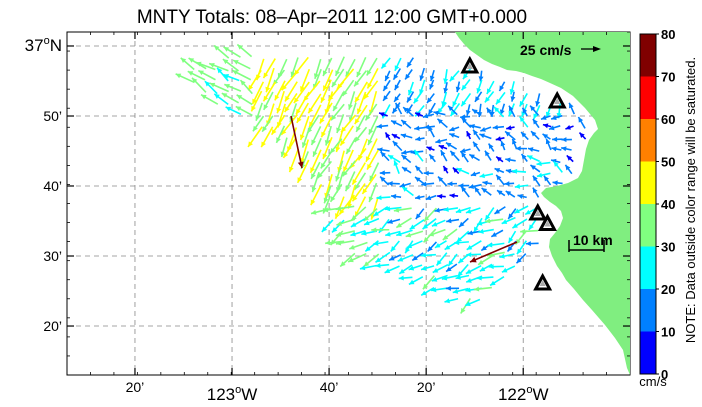  What do you see at coordinates (329, 387) in the screenshot?
I see `lon-label: 40’` at bounding box center [329, 387].